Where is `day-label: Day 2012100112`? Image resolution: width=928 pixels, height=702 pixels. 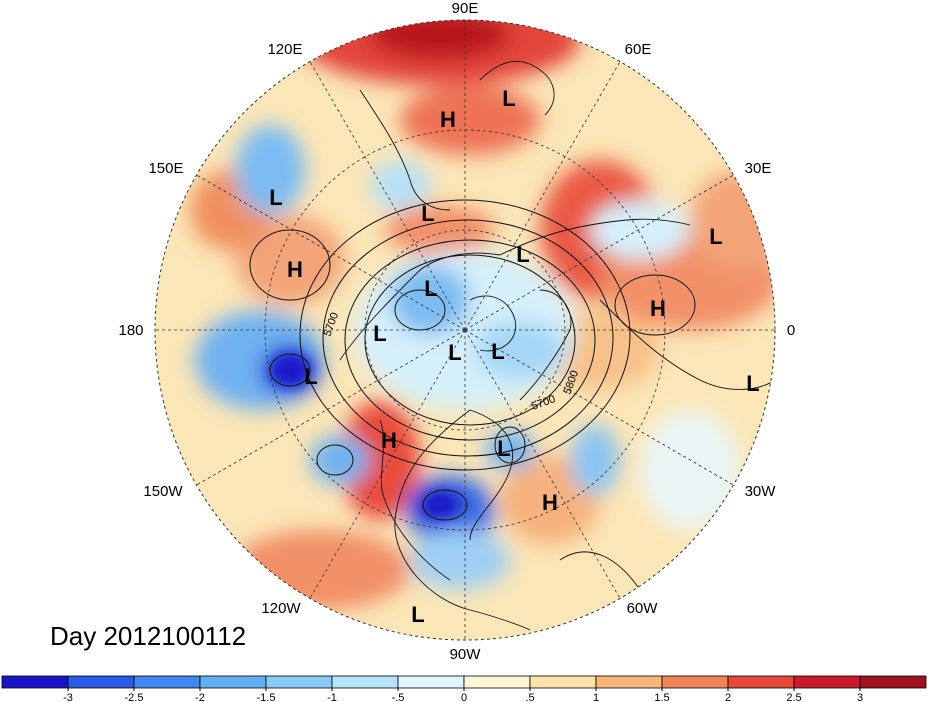
day-label: Day 2012100112 is located at coordinates (148, 636).